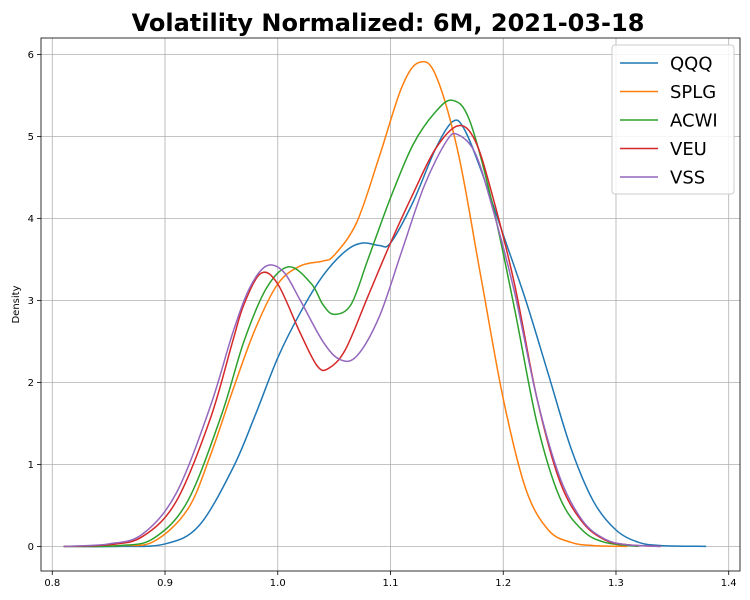  Describe the element at coordinates (693, 92) in the screenshot. I see `legend-label-splg: SPLG` at that location.